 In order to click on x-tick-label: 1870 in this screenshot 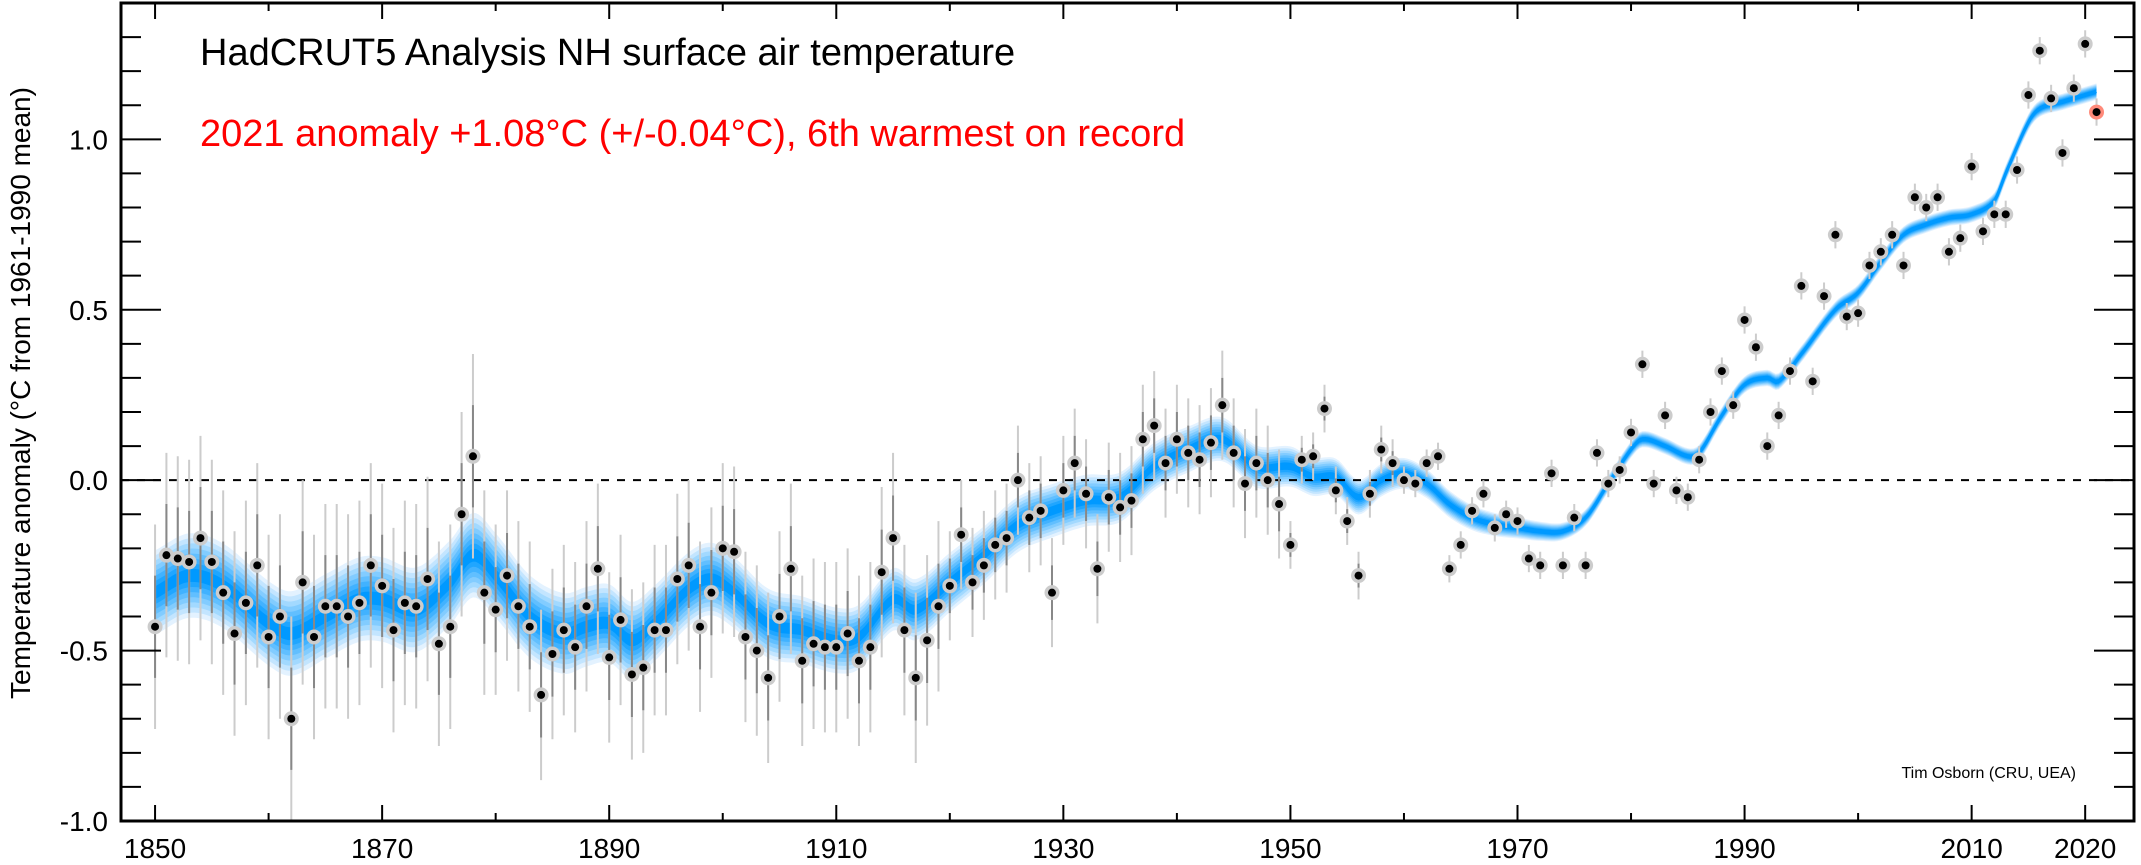, I will do `click(382, 848)`.